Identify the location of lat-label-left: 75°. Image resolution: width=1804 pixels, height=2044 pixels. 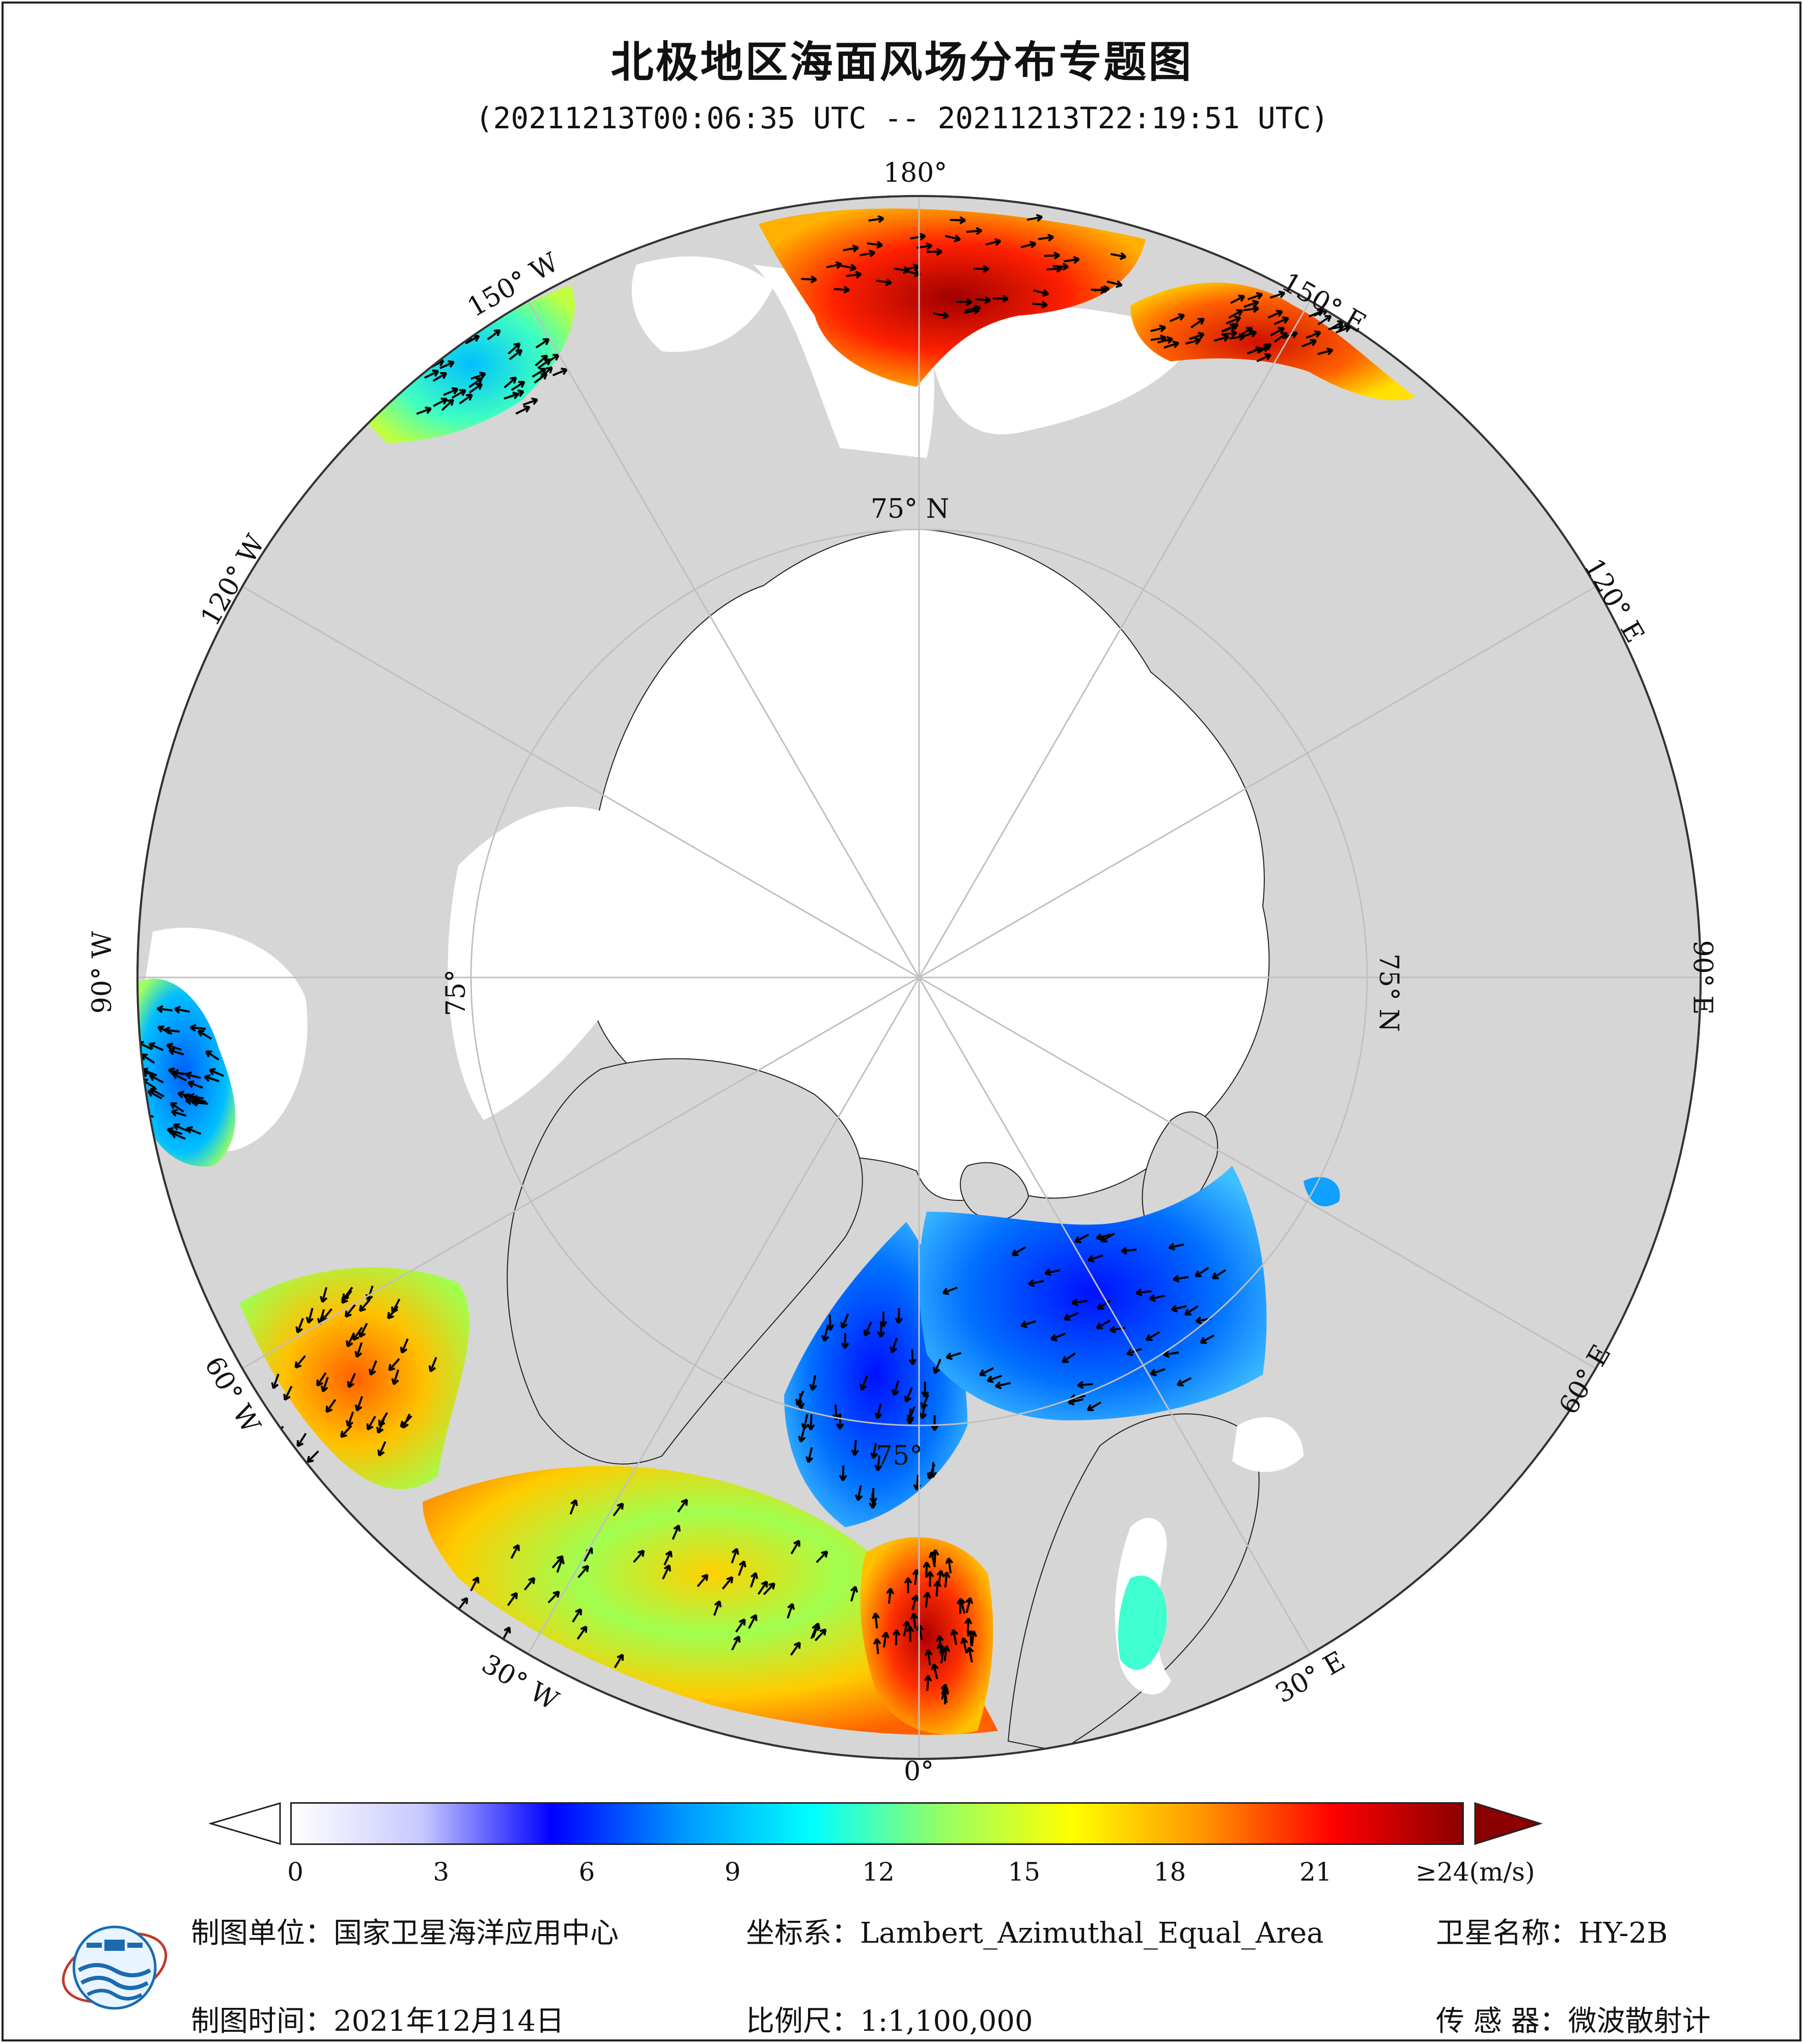
(456, 993).